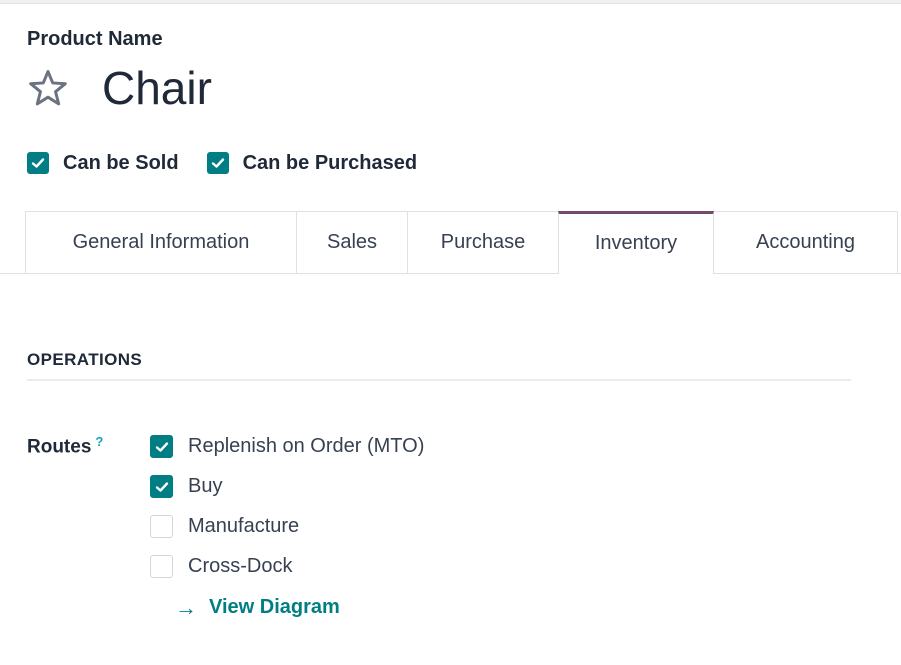  What do you see at coordinates (244, 526) in the screenshot?
I see `route-label: Manufacture` at bounding box center [244, 526].